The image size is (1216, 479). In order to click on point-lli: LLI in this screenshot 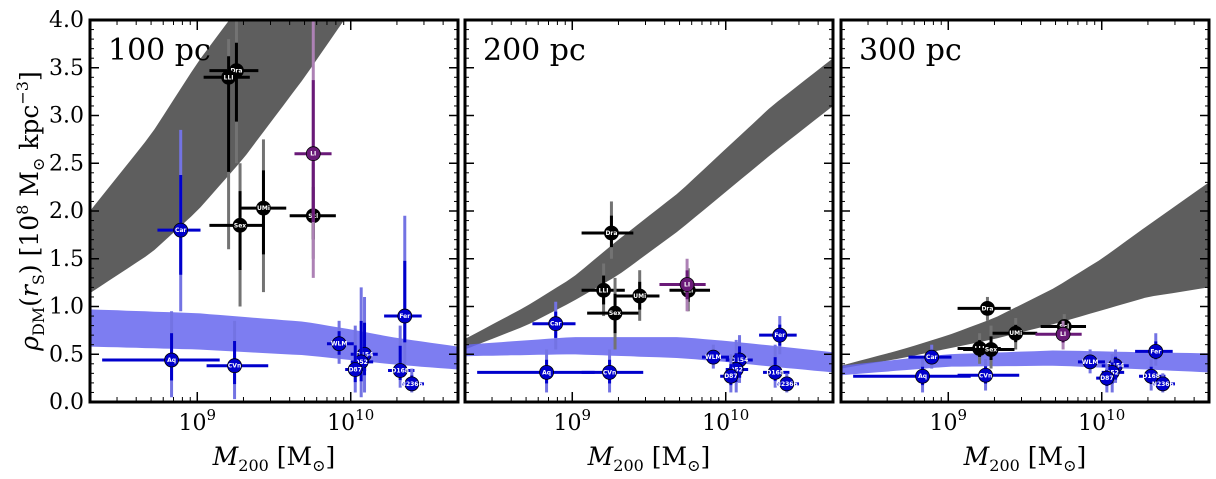, I will do `click(226, 144)`.